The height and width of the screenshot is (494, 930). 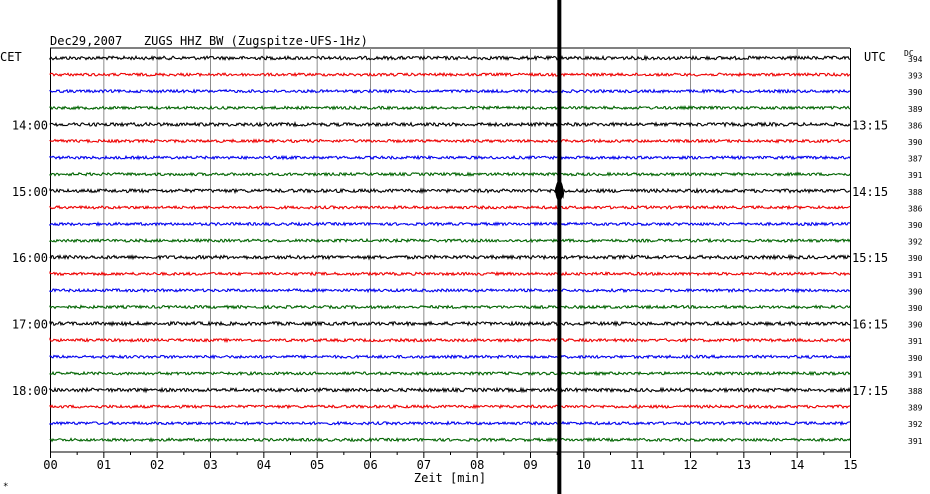 What do you see at coordinates (30, 325) in the screenshot?
I see `cet-hour-label-1700: 17:00` at bounding box center [30, 325].